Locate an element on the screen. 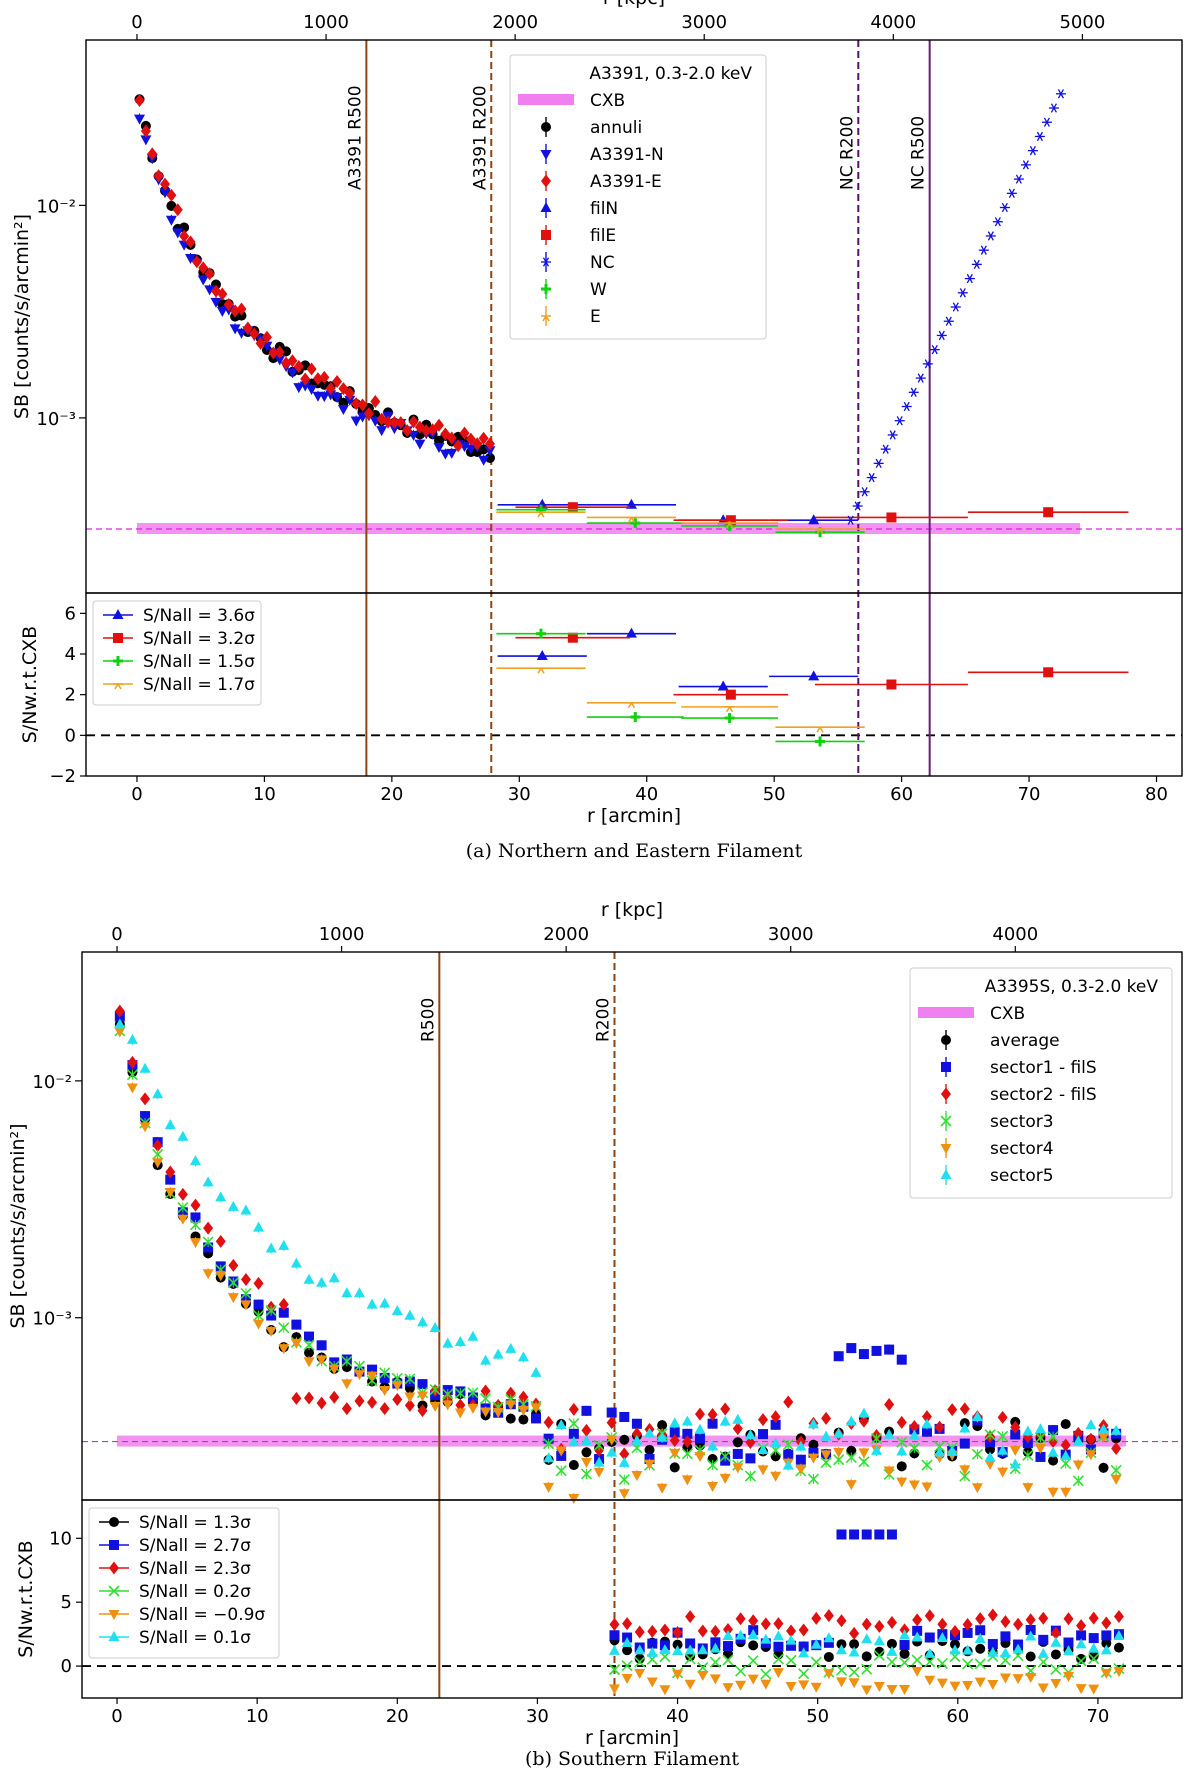 This screenshot has width=1200, height=1773. sn-legend-label: S/Nall = 1.3σ is located at coordinates (195, 1523).